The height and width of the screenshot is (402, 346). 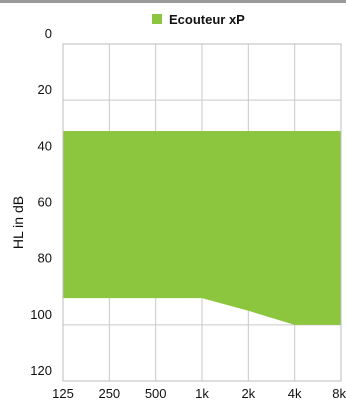 What do you see at coordinates (63, 393) in the screenshot?
I see `x-tick-label: 125` at bounding box center [63, 393].